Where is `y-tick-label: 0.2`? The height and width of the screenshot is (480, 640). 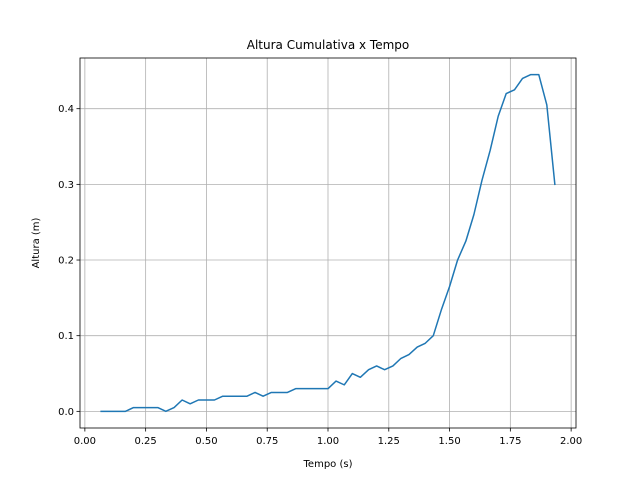
y-tick-label: 0.2 is located at coordinates (66, 261).